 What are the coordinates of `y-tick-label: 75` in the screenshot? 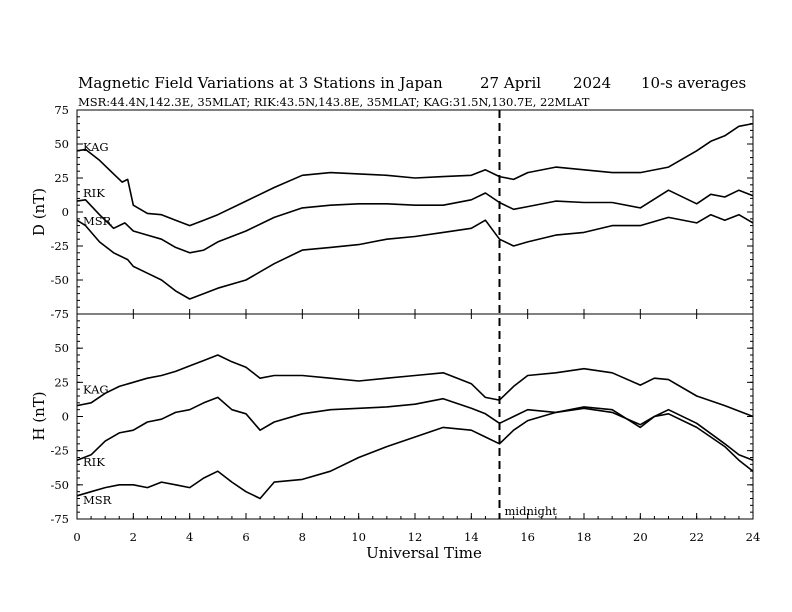 It's located at (61, 110).